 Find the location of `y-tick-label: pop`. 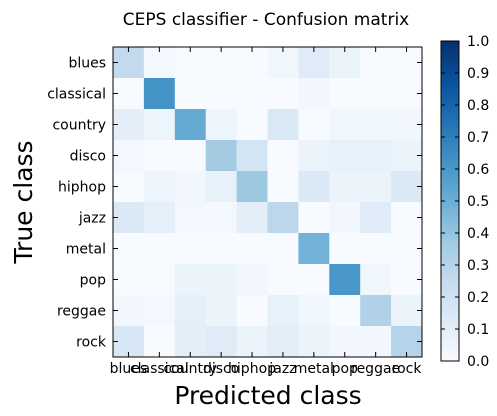

y-tick-label: pop is located at coordinates (93, 281).